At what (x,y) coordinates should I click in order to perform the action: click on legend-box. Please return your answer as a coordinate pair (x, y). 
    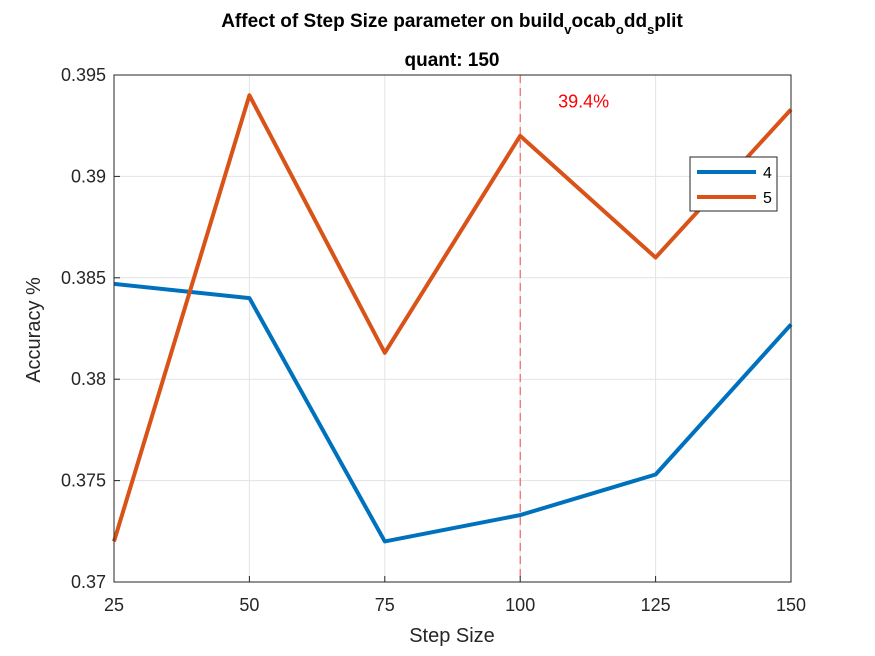
    Looking at the image, I should click on (733, 184).